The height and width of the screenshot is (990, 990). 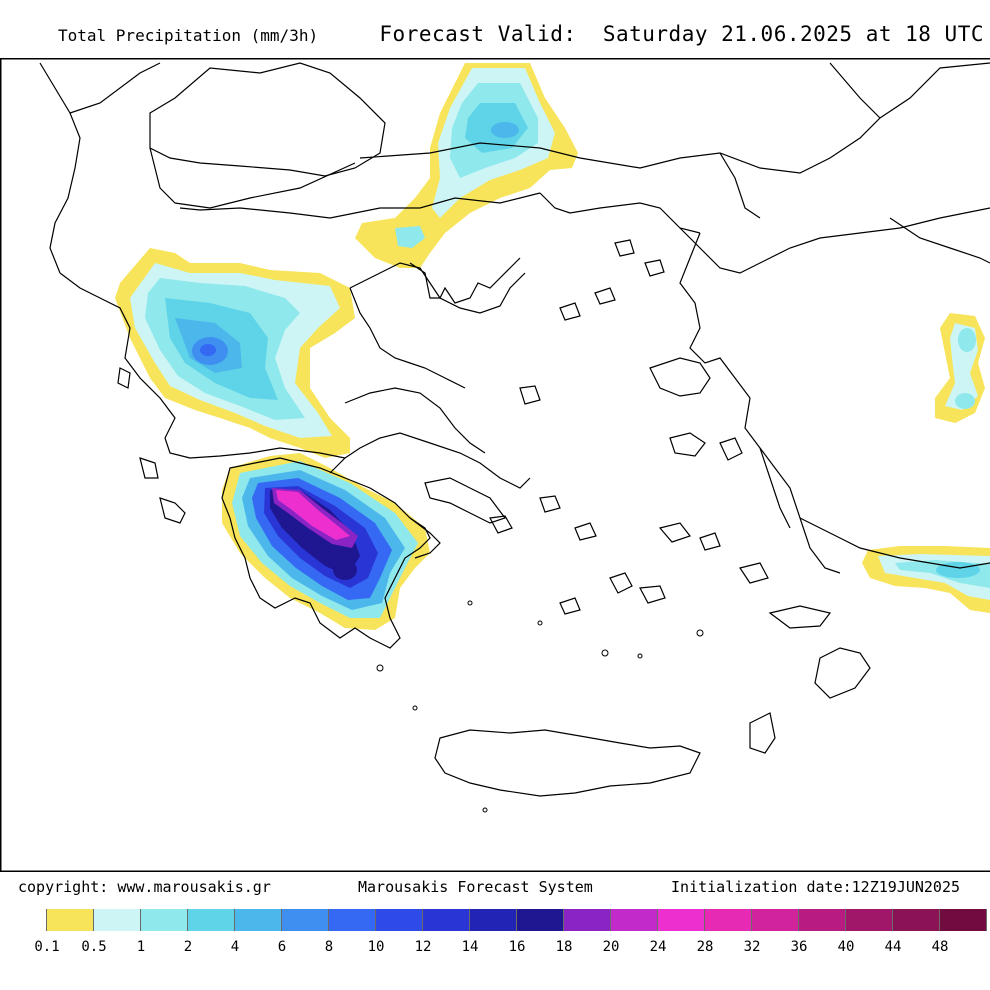 What do you see at coordinates (475, 887) in the screenshot?
I see `system-name: Marousakis Forecast System` at bounding box center [475, 887].